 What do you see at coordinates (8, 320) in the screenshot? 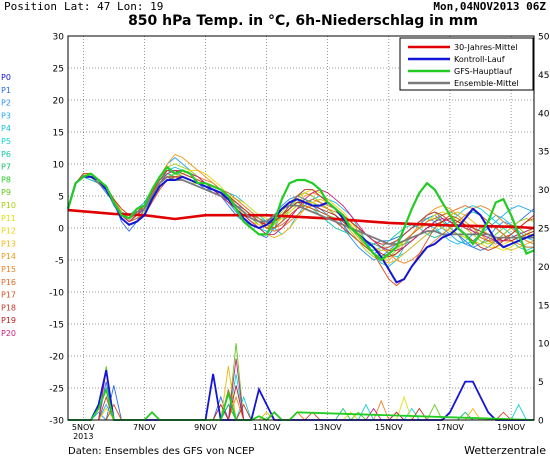
I see `member-label-p19: P19` at bounding box center [8, 320].